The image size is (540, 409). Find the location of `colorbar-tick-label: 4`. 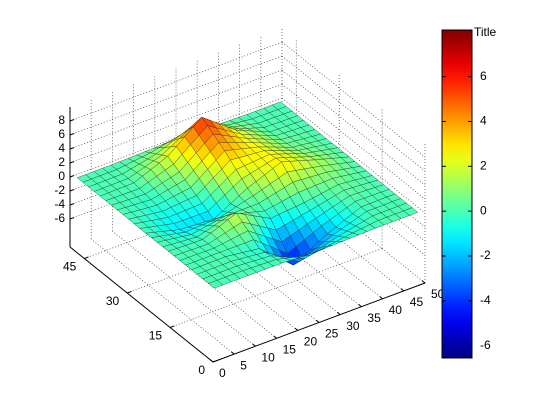

colorbar-tick-label: 4 is located at coordinates (483, 121).